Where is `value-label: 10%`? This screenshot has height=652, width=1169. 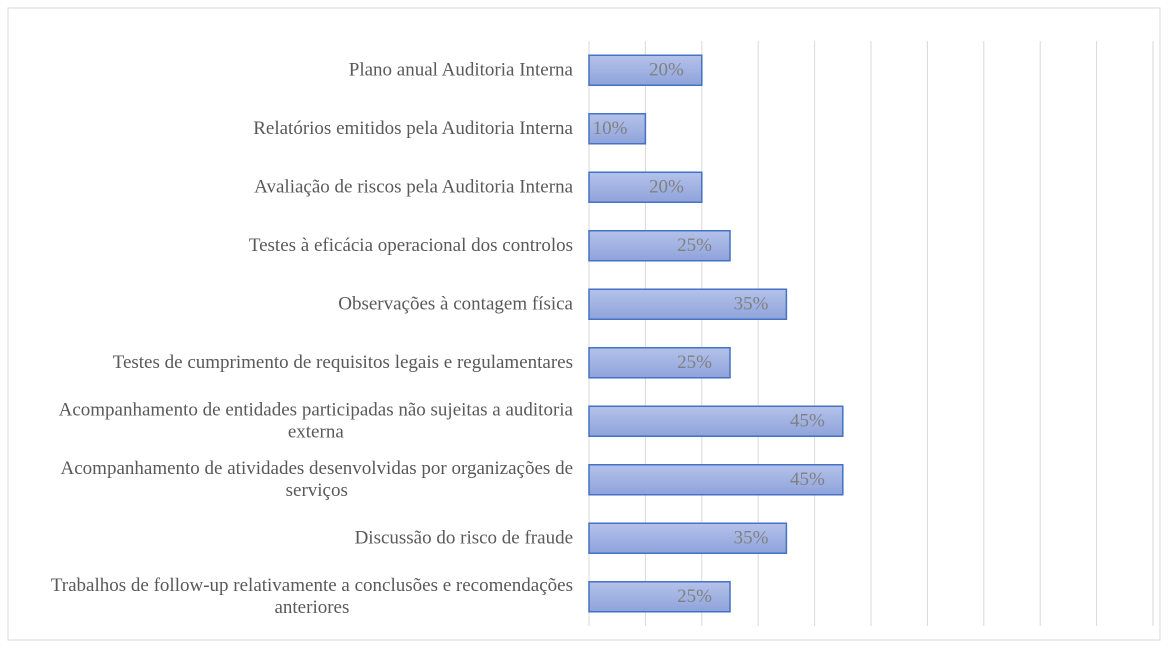
value-label: 10% is located at coordinates (610, 128).